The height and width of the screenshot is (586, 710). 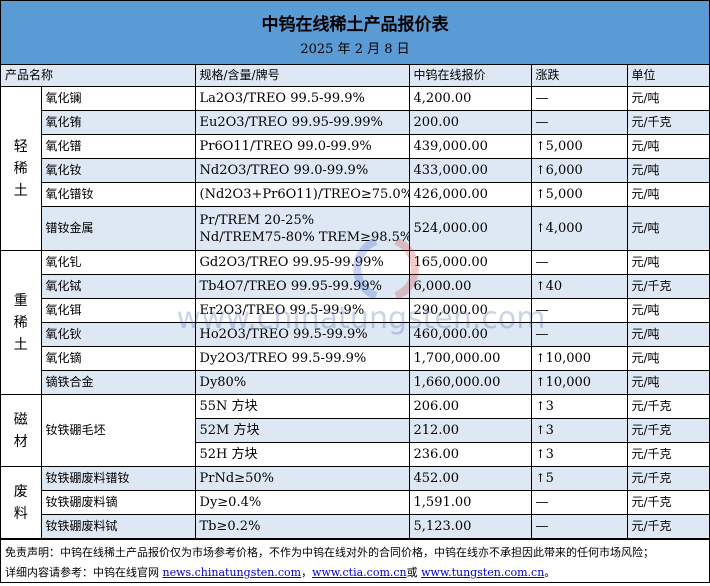 I want to click on spec-cell: Dy80%, so click(x=302, y=382).